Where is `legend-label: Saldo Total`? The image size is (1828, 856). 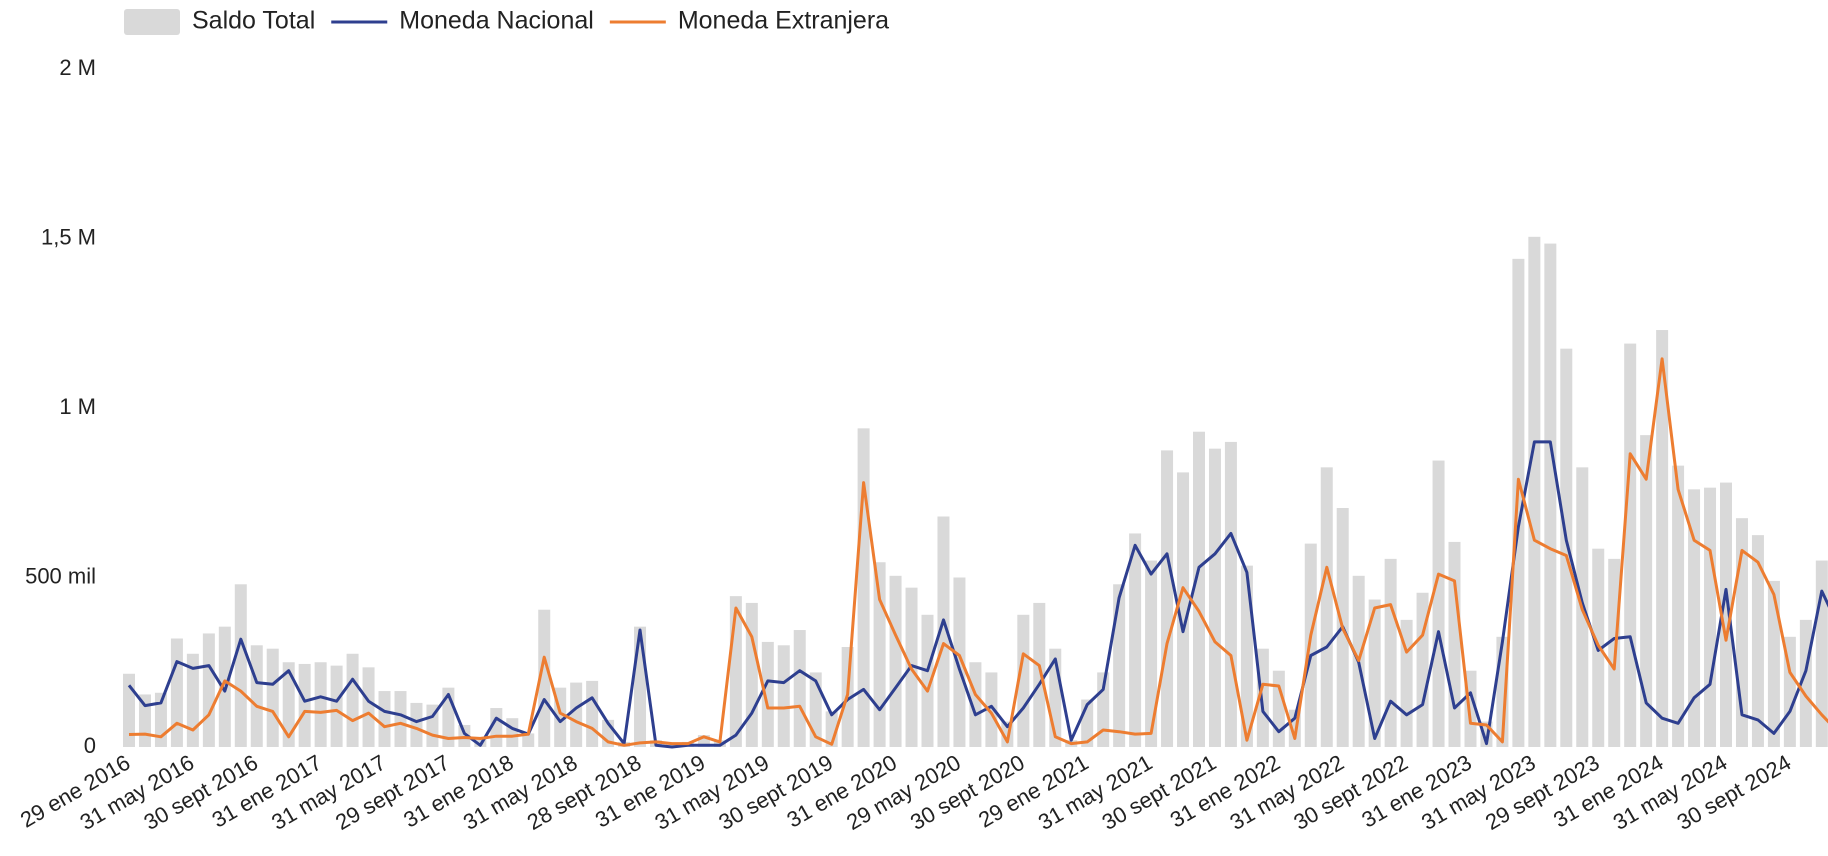 legend-label: Saldo Total is located at coordinates (253, 21).